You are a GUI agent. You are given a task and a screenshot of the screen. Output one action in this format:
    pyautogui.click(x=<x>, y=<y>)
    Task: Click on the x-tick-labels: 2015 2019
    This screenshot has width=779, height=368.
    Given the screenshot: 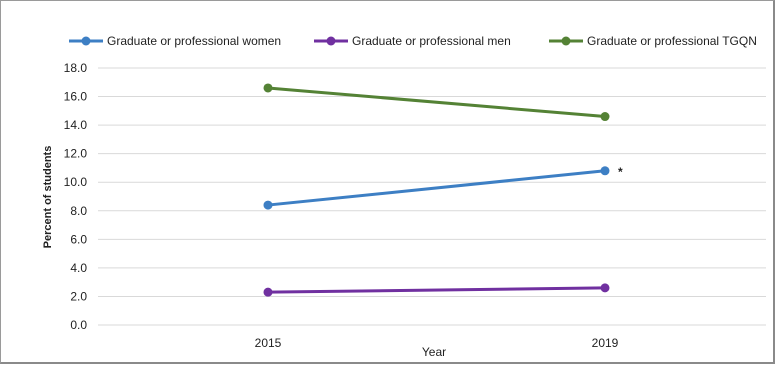 What is the action you would take?
    pyautogui.click(x=437, y=343)
    